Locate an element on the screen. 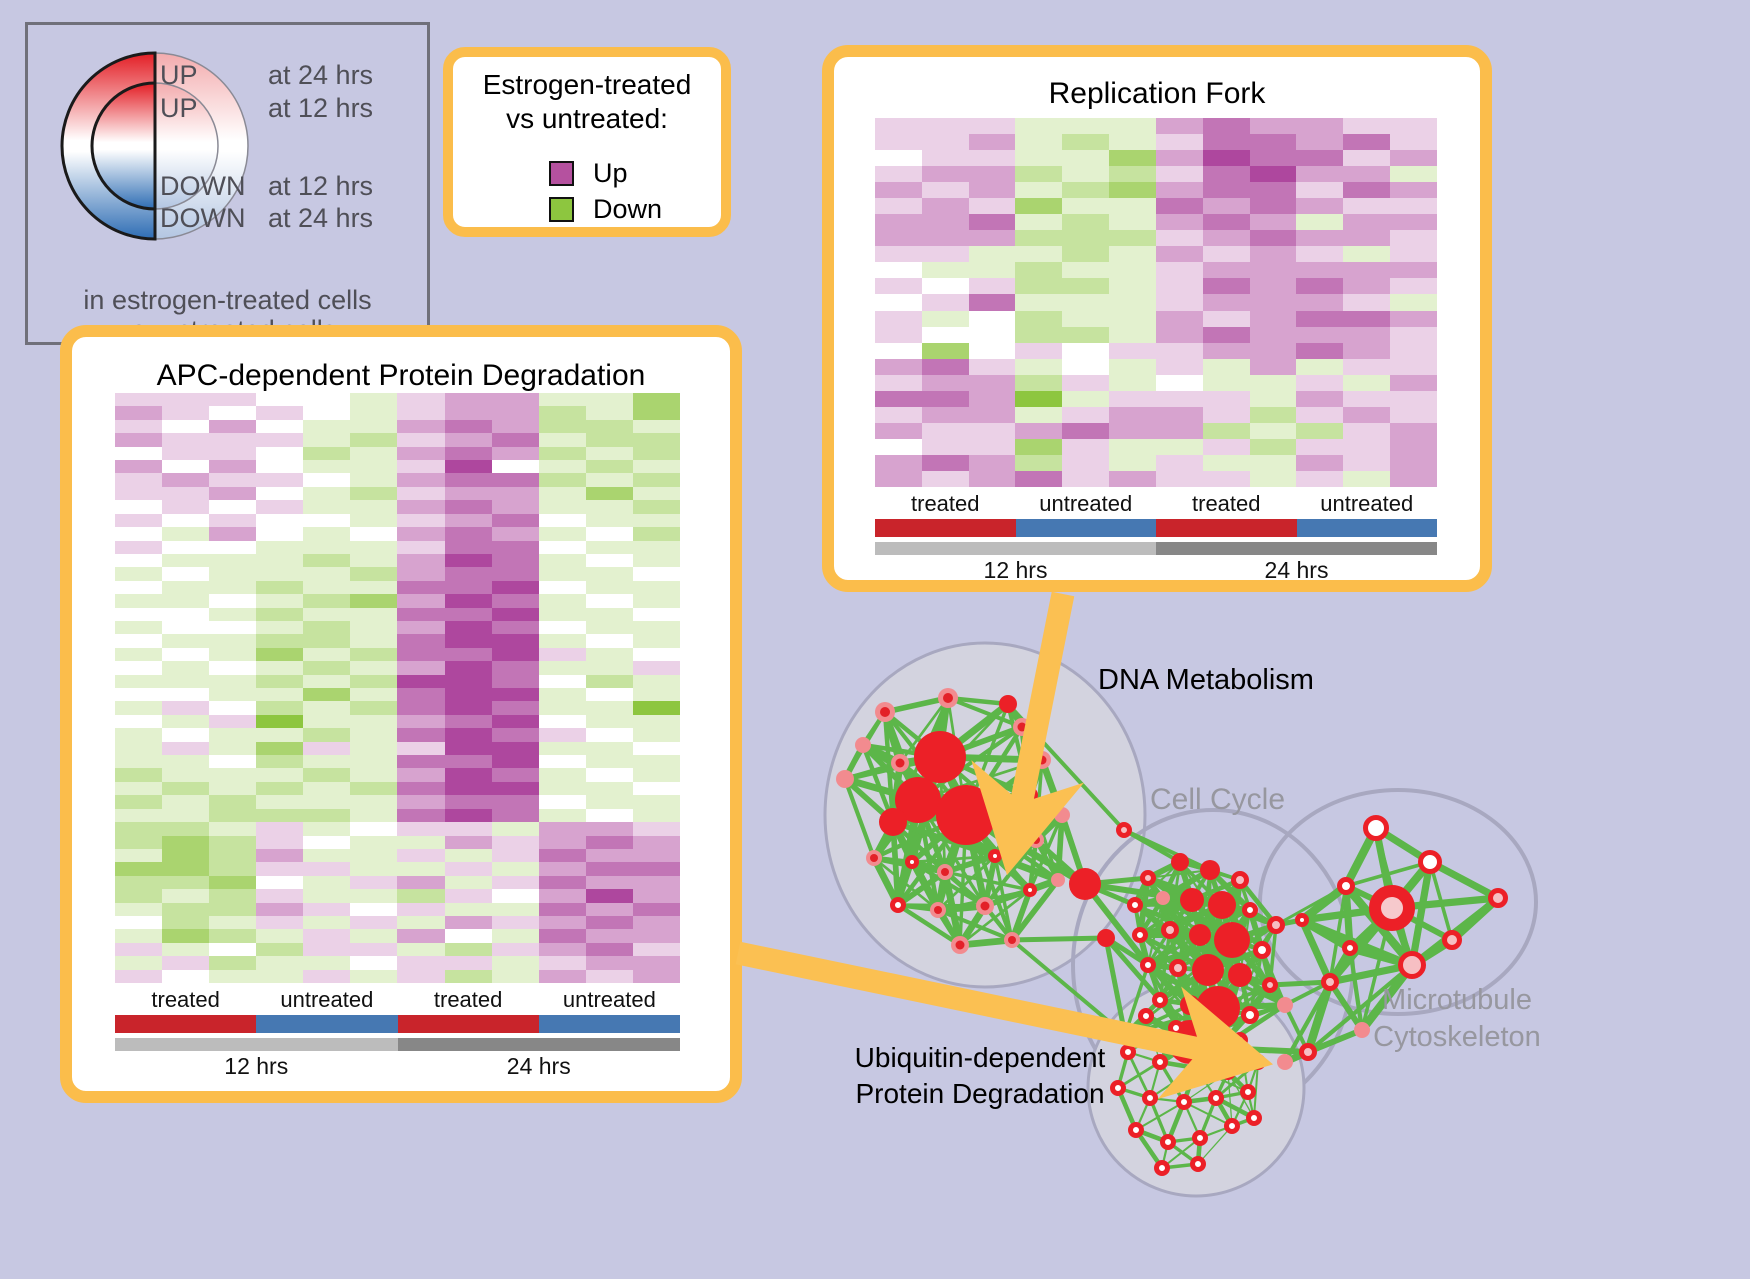 Image resolution: width=1750 pixels, height=1279 pixels. legend-row-up-12: UP at 12 hrs is located at coordinates (266, 108).